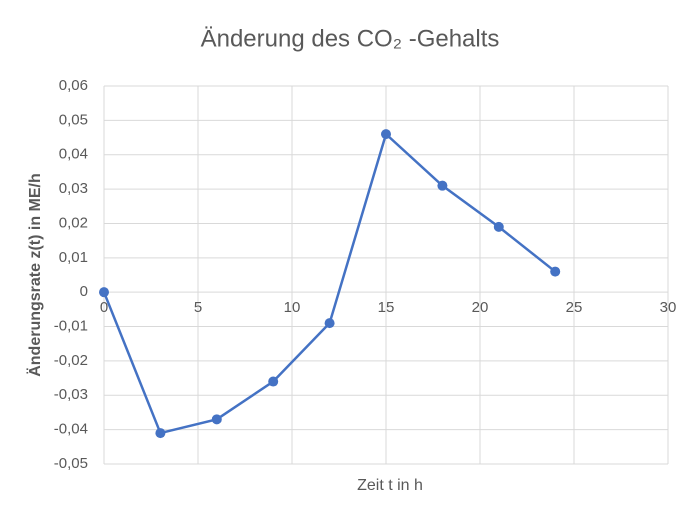 The height and width of the screenshot is (525, 700). I want to click on y-axis-label: Änderungsrate z(t) in ME/h, so click(35, 275).